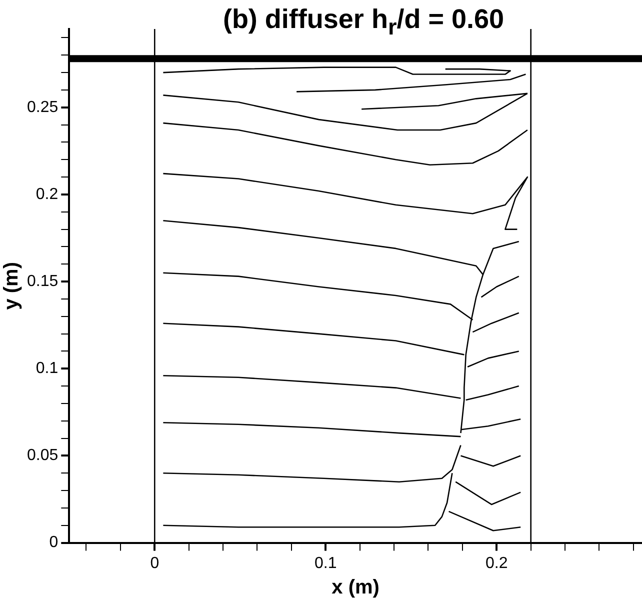  I want to click on y-tick-label: 0, so click(53, 543).